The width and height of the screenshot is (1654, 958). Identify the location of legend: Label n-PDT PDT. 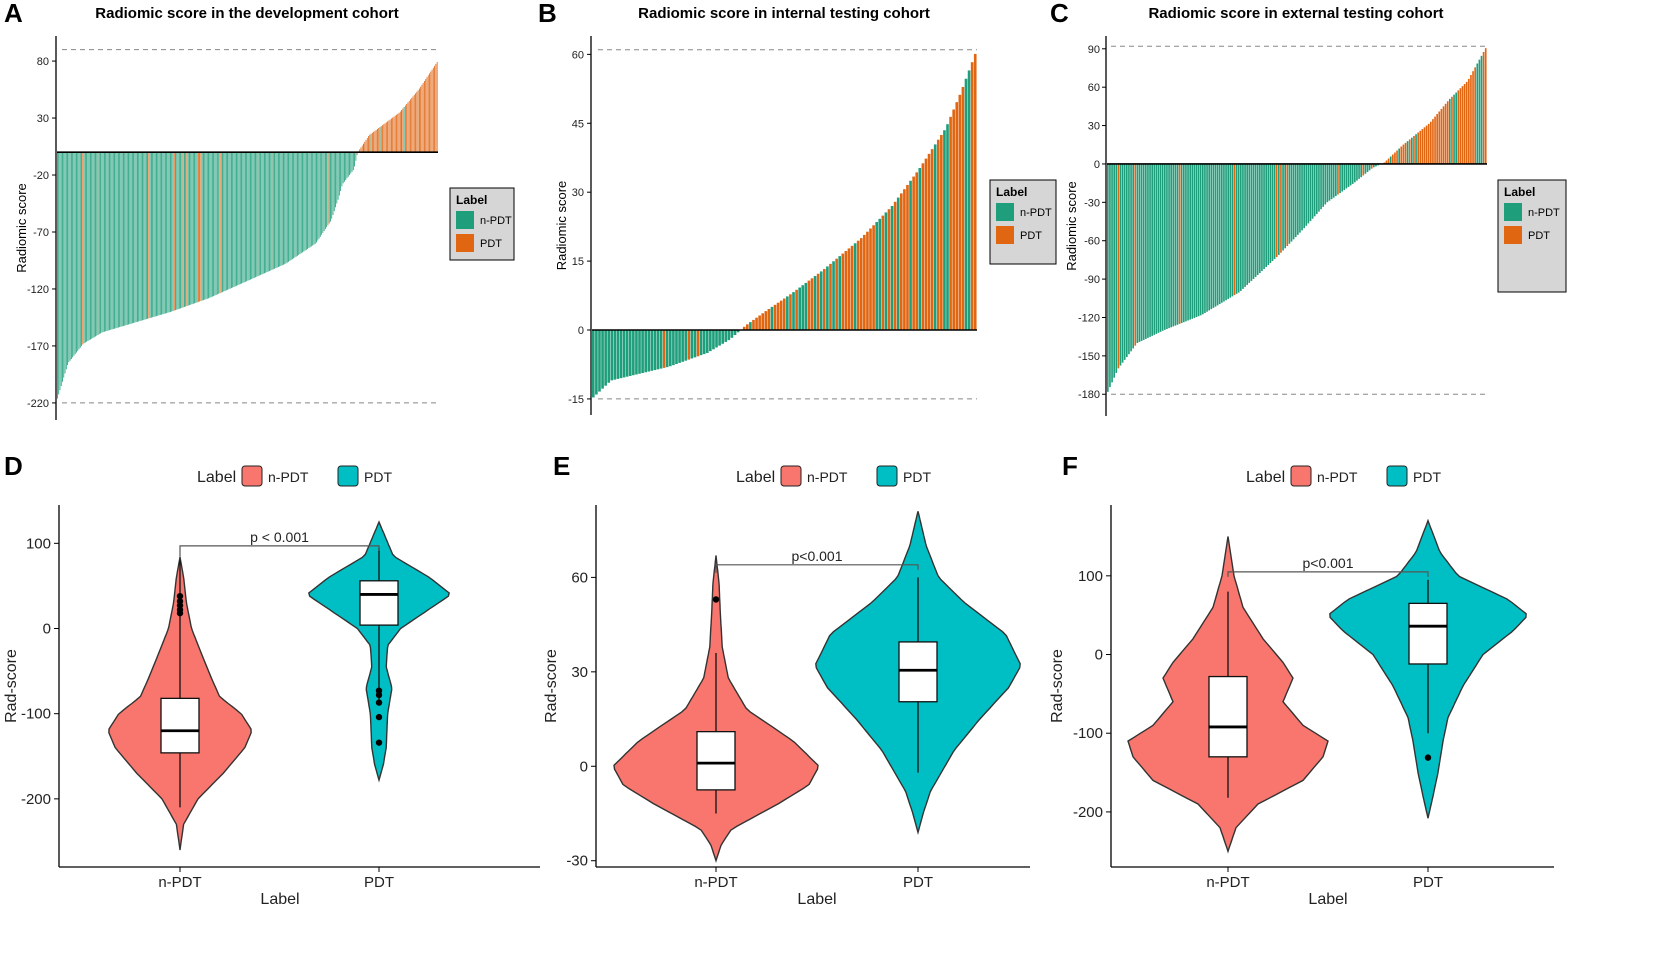
(833, 476).